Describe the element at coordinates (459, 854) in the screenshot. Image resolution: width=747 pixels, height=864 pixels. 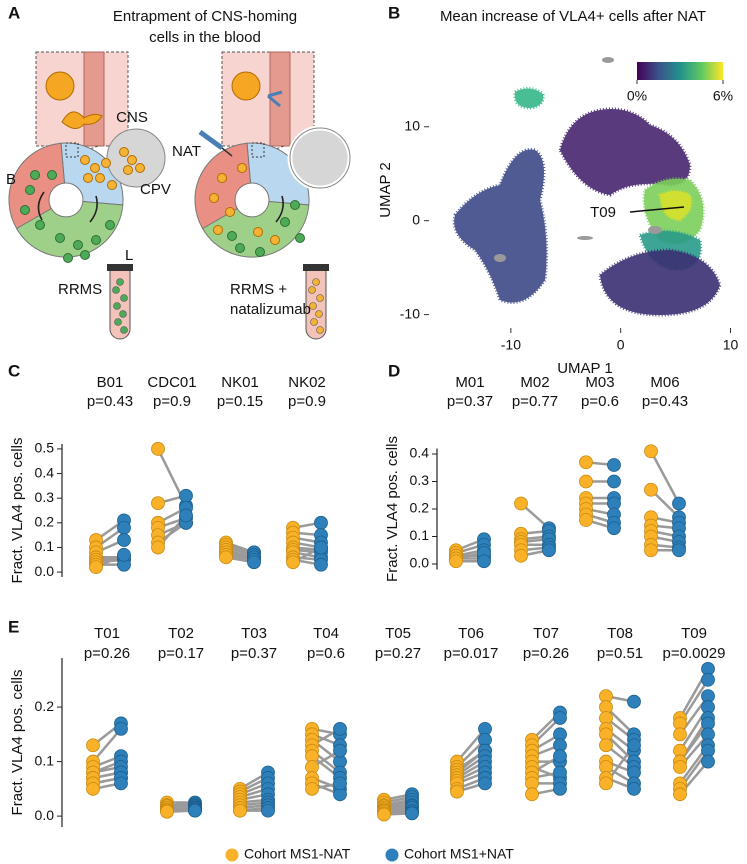
I see `legend-label: Cohort MS1+NAT` at that location.